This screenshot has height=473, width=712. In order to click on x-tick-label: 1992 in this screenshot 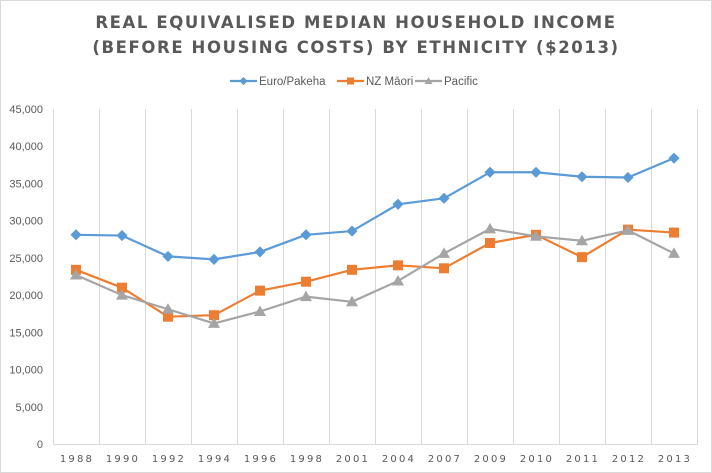, I will do `click(169, 459)`.